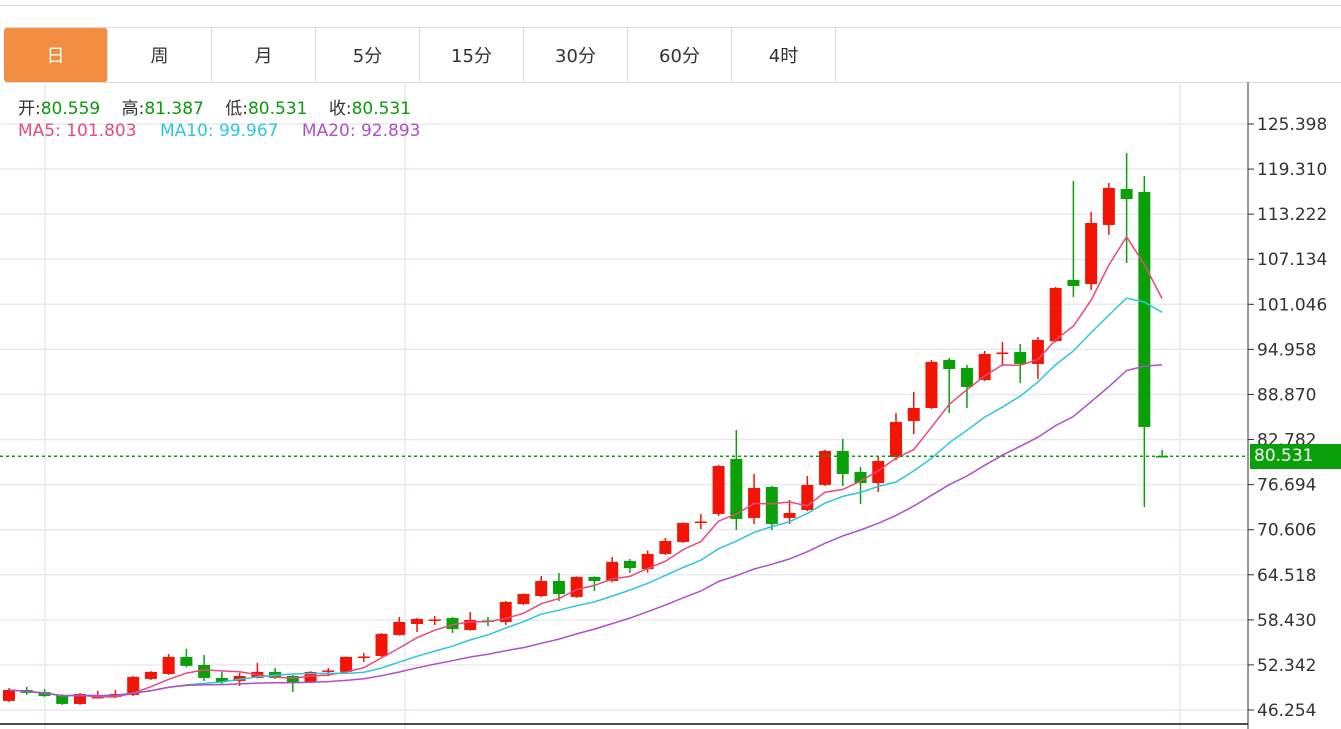 This screenshot has height=729, width=1341. I want to click on y-tick-label: 107.134, so click(1292, 260).